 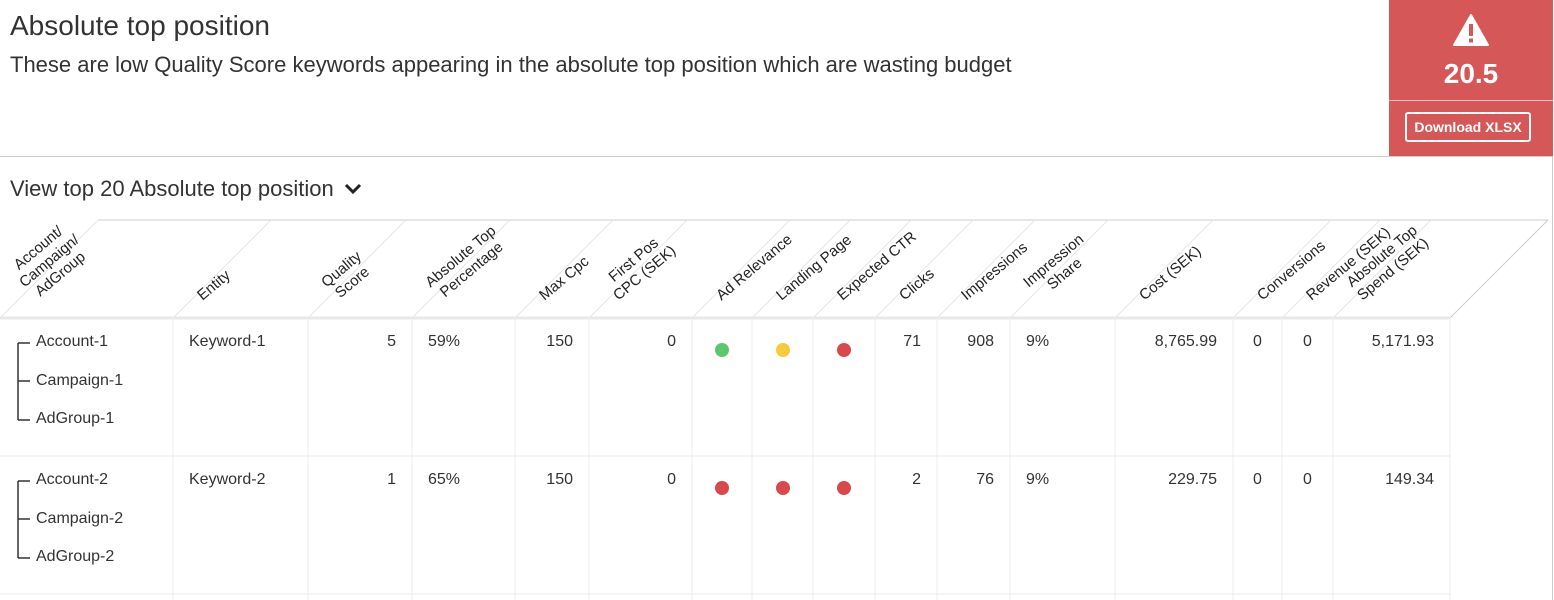 What do you see at coordinates (1409, 479) in the screenshot?
I see `abs-top-spend-cell: 149.34` at bounding box center [1409, 479].